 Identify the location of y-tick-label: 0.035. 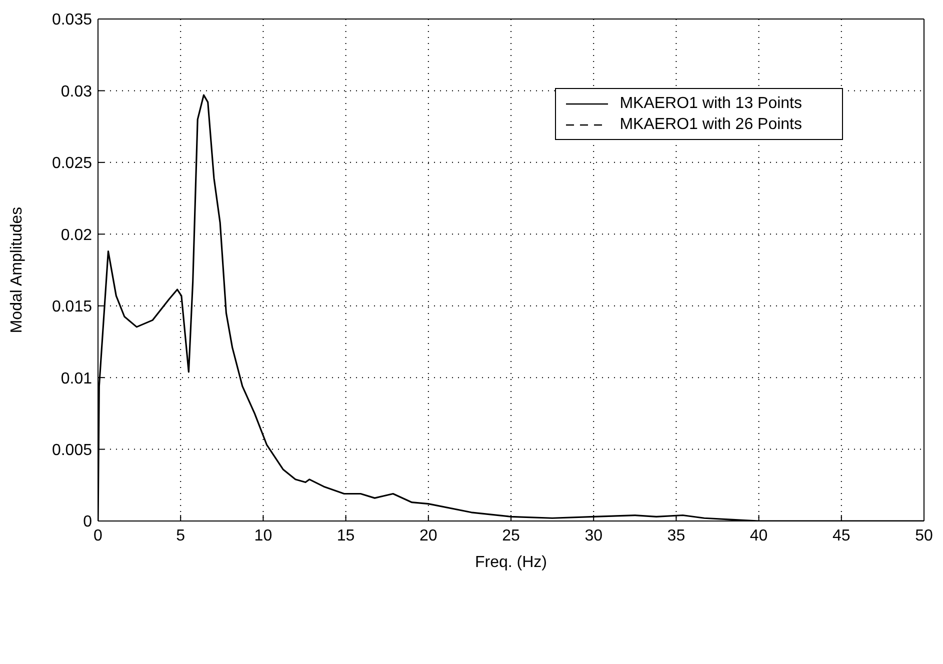
(72, 20).